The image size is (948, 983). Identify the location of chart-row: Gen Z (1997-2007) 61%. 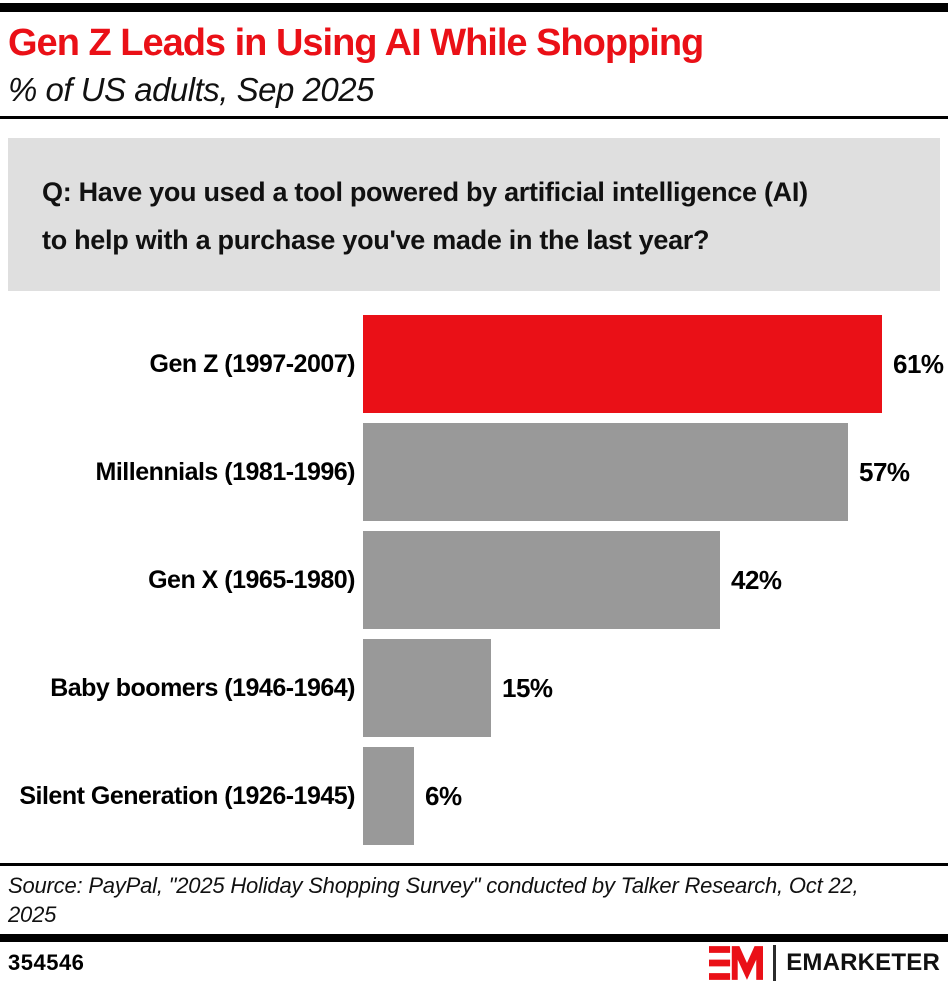
(474, 364).